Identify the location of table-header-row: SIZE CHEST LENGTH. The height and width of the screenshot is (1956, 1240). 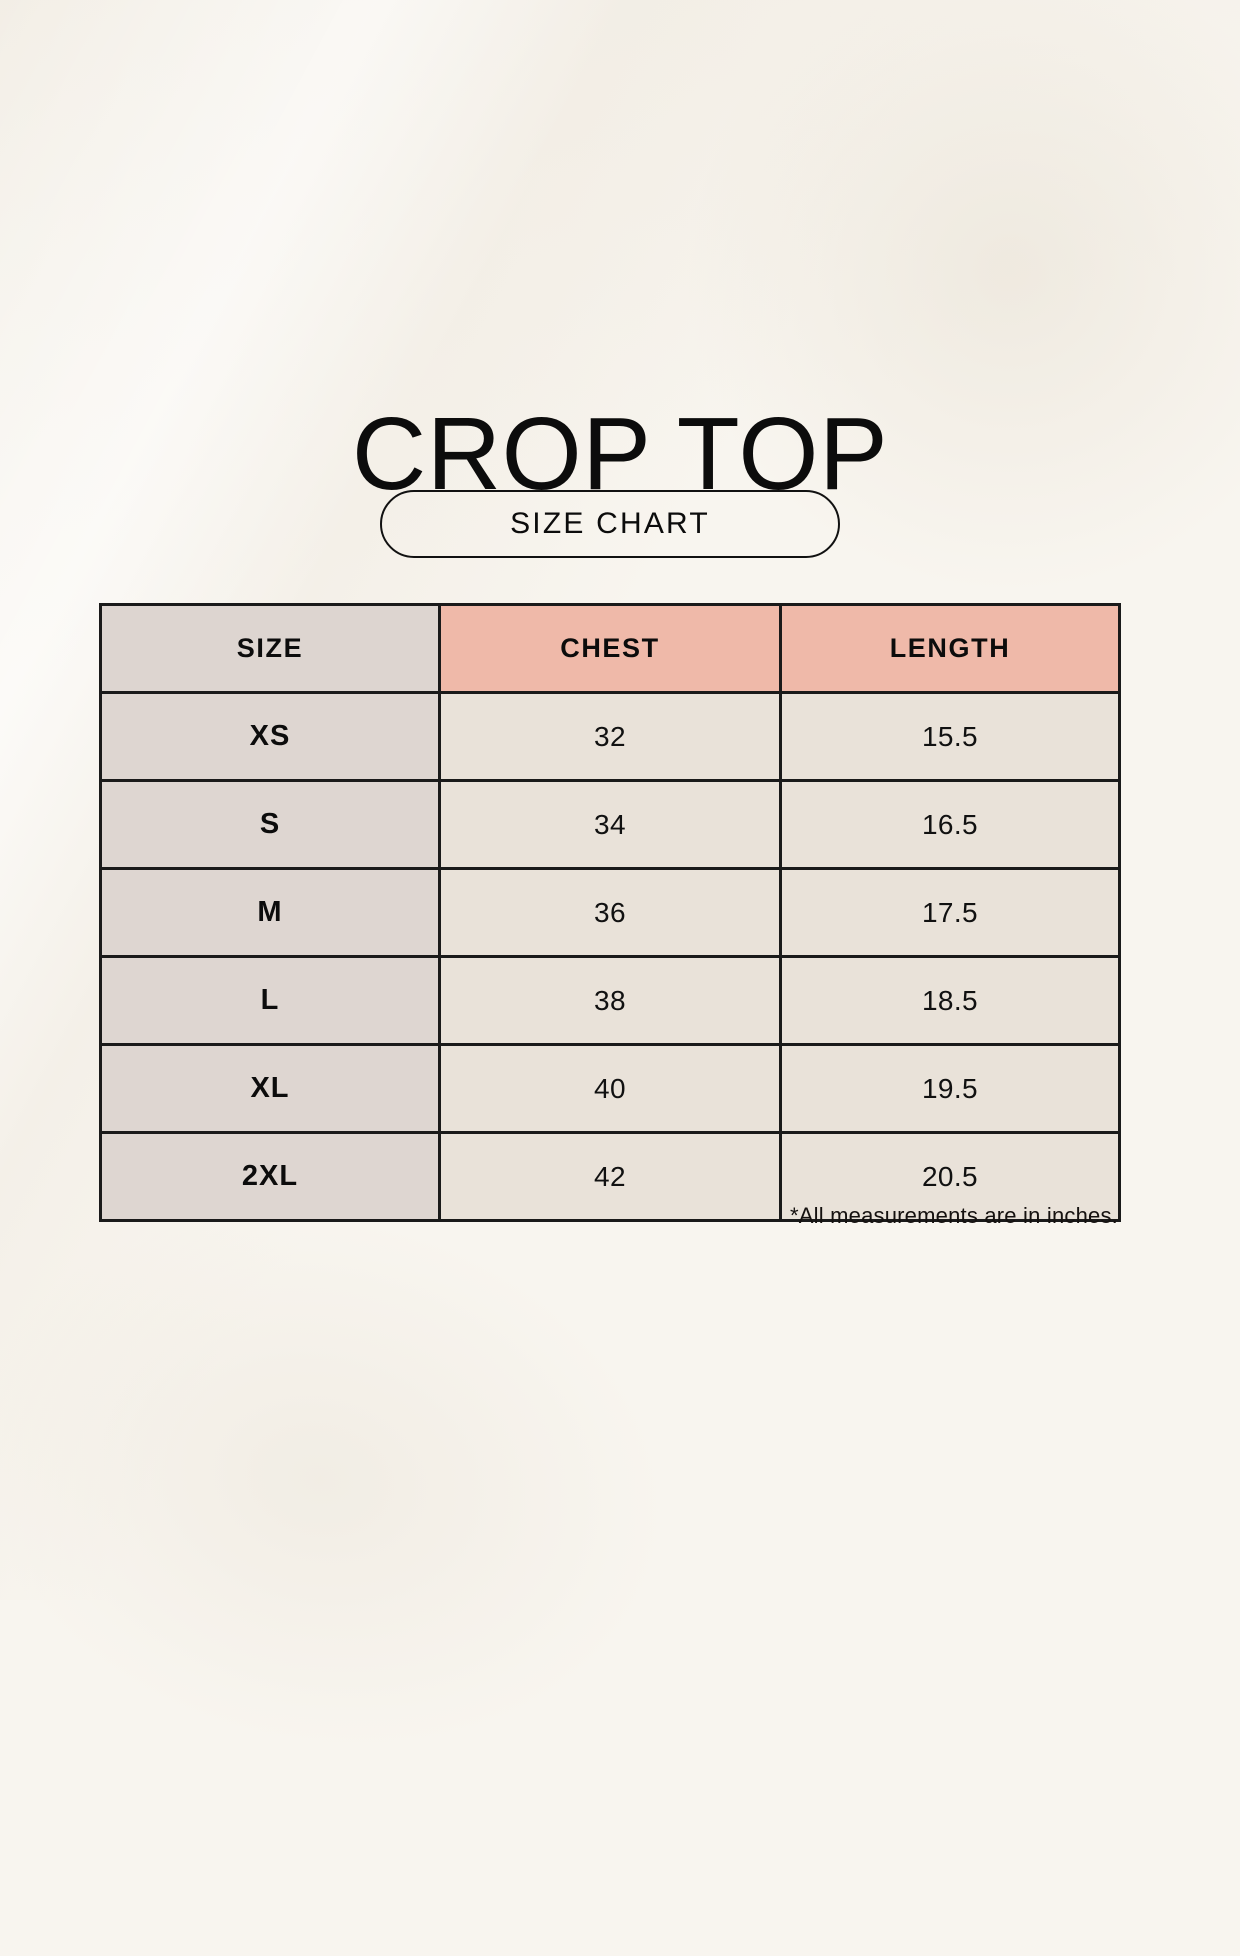
(610, 648).